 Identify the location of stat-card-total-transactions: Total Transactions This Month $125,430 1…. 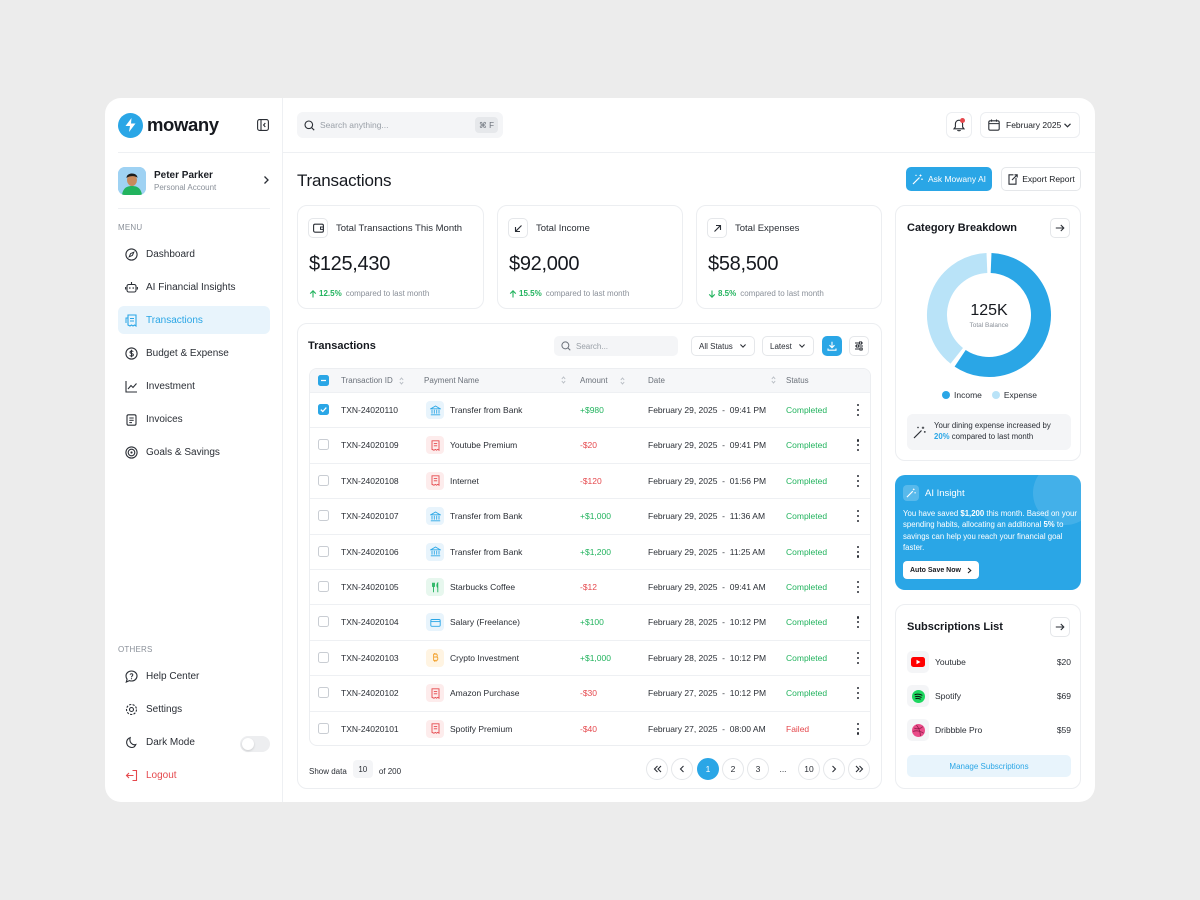
(390, 257).